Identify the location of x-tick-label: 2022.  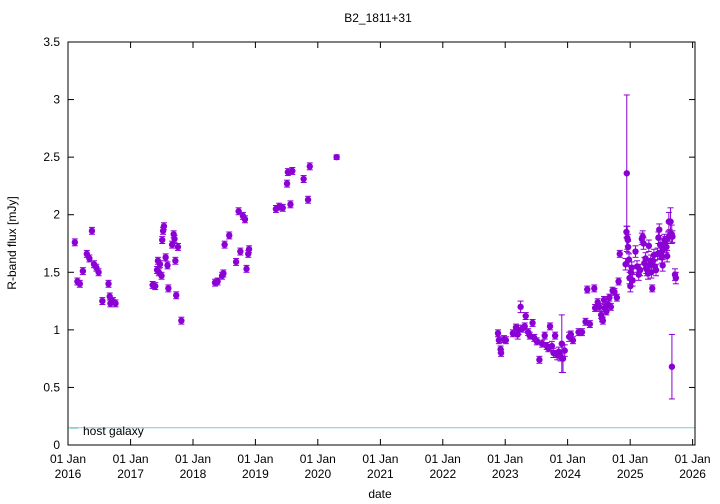
(442, 474).